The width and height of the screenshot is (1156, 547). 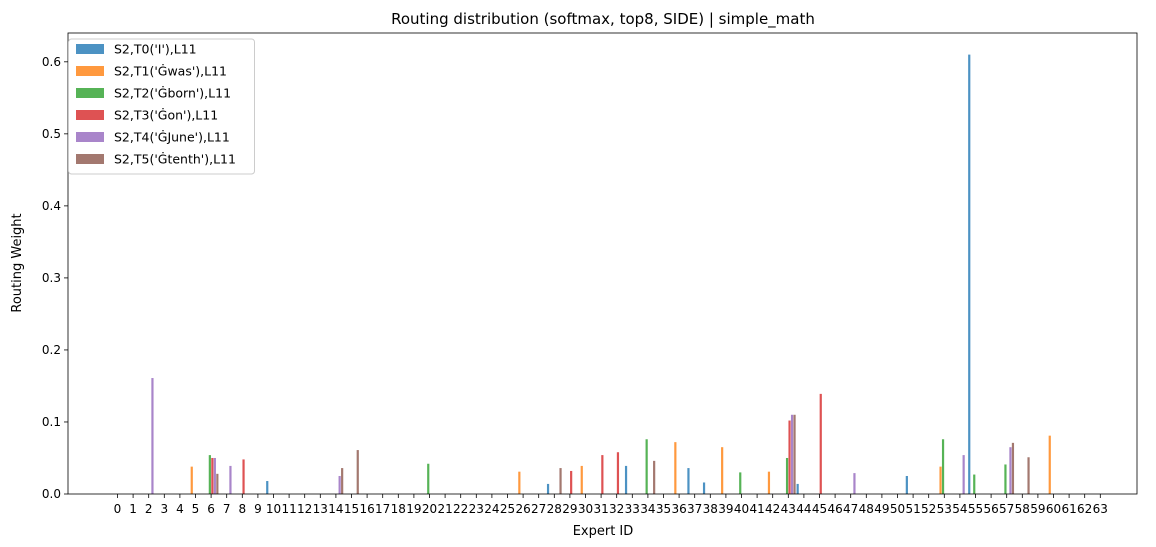 I want to click on y-tick-label: 0.4, so click(x=51, y=206).